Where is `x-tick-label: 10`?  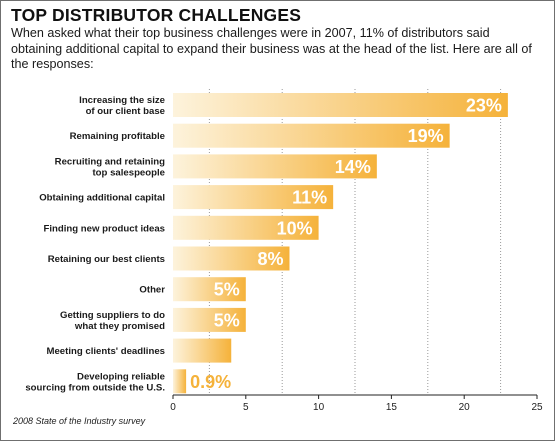 x-tick-label: 10 is located at coordinates (319, 407).